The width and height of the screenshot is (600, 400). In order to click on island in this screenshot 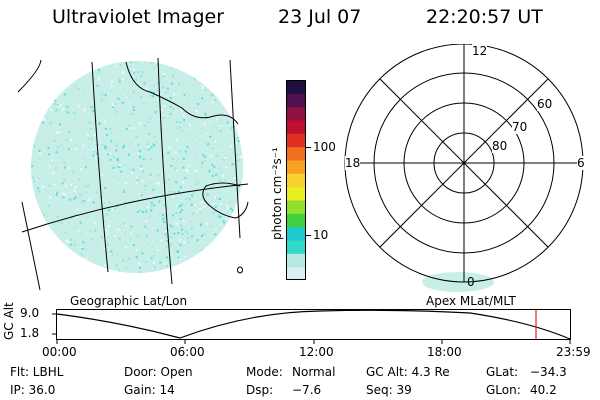, I will do `click(240, 270)`.